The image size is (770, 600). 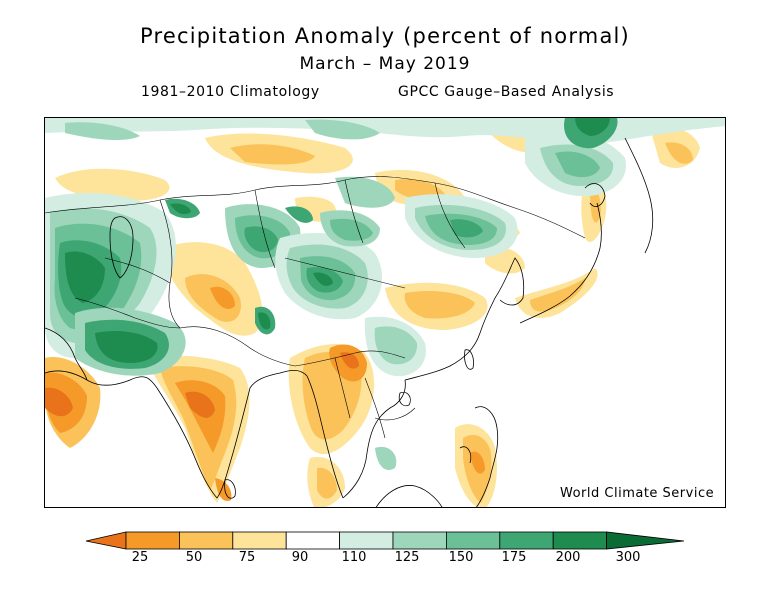 I want to click on map-credit: World Climate Service, so click(x=637, y=493).